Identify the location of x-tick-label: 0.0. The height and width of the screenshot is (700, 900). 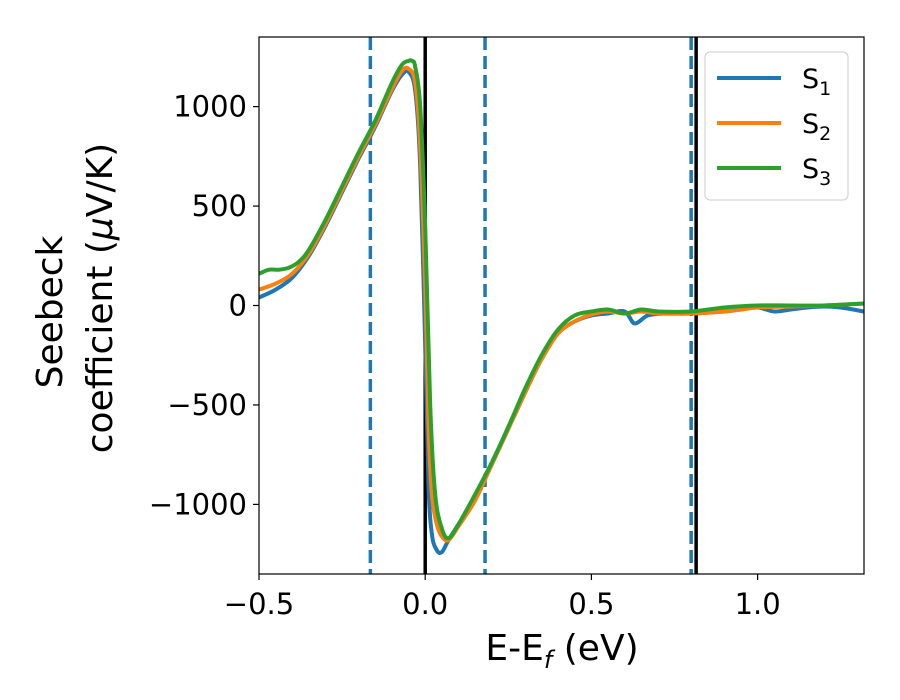
(425, 604).